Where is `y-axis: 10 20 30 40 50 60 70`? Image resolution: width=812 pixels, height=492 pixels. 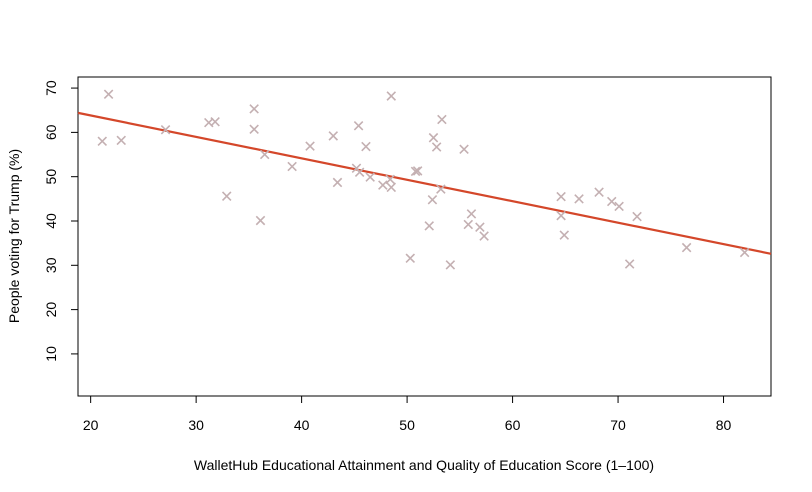 y-axis: 10 20 30 40 50 60 70 is located at coordinates (60, 221).